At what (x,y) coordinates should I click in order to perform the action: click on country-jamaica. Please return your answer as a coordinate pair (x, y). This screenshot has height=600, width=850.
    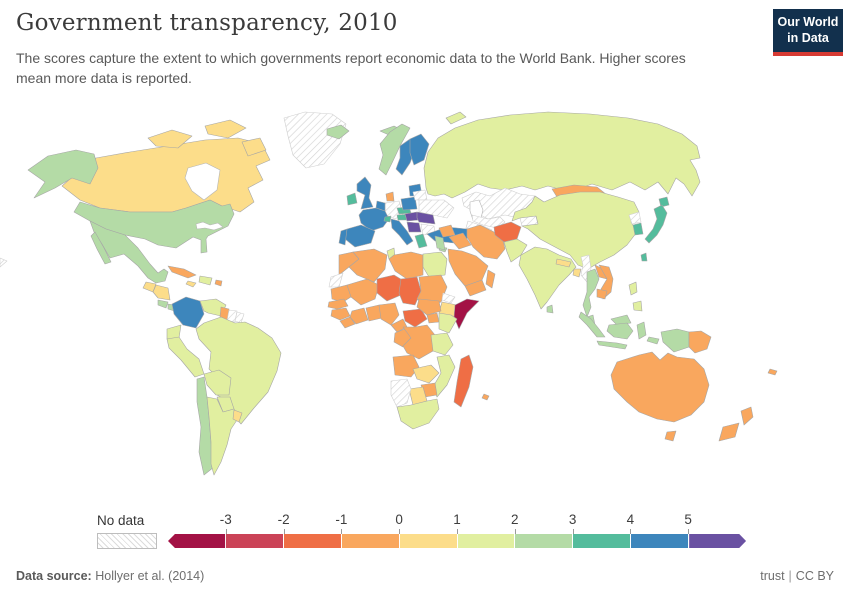
    Looking at the image, I should click on (191, 284).